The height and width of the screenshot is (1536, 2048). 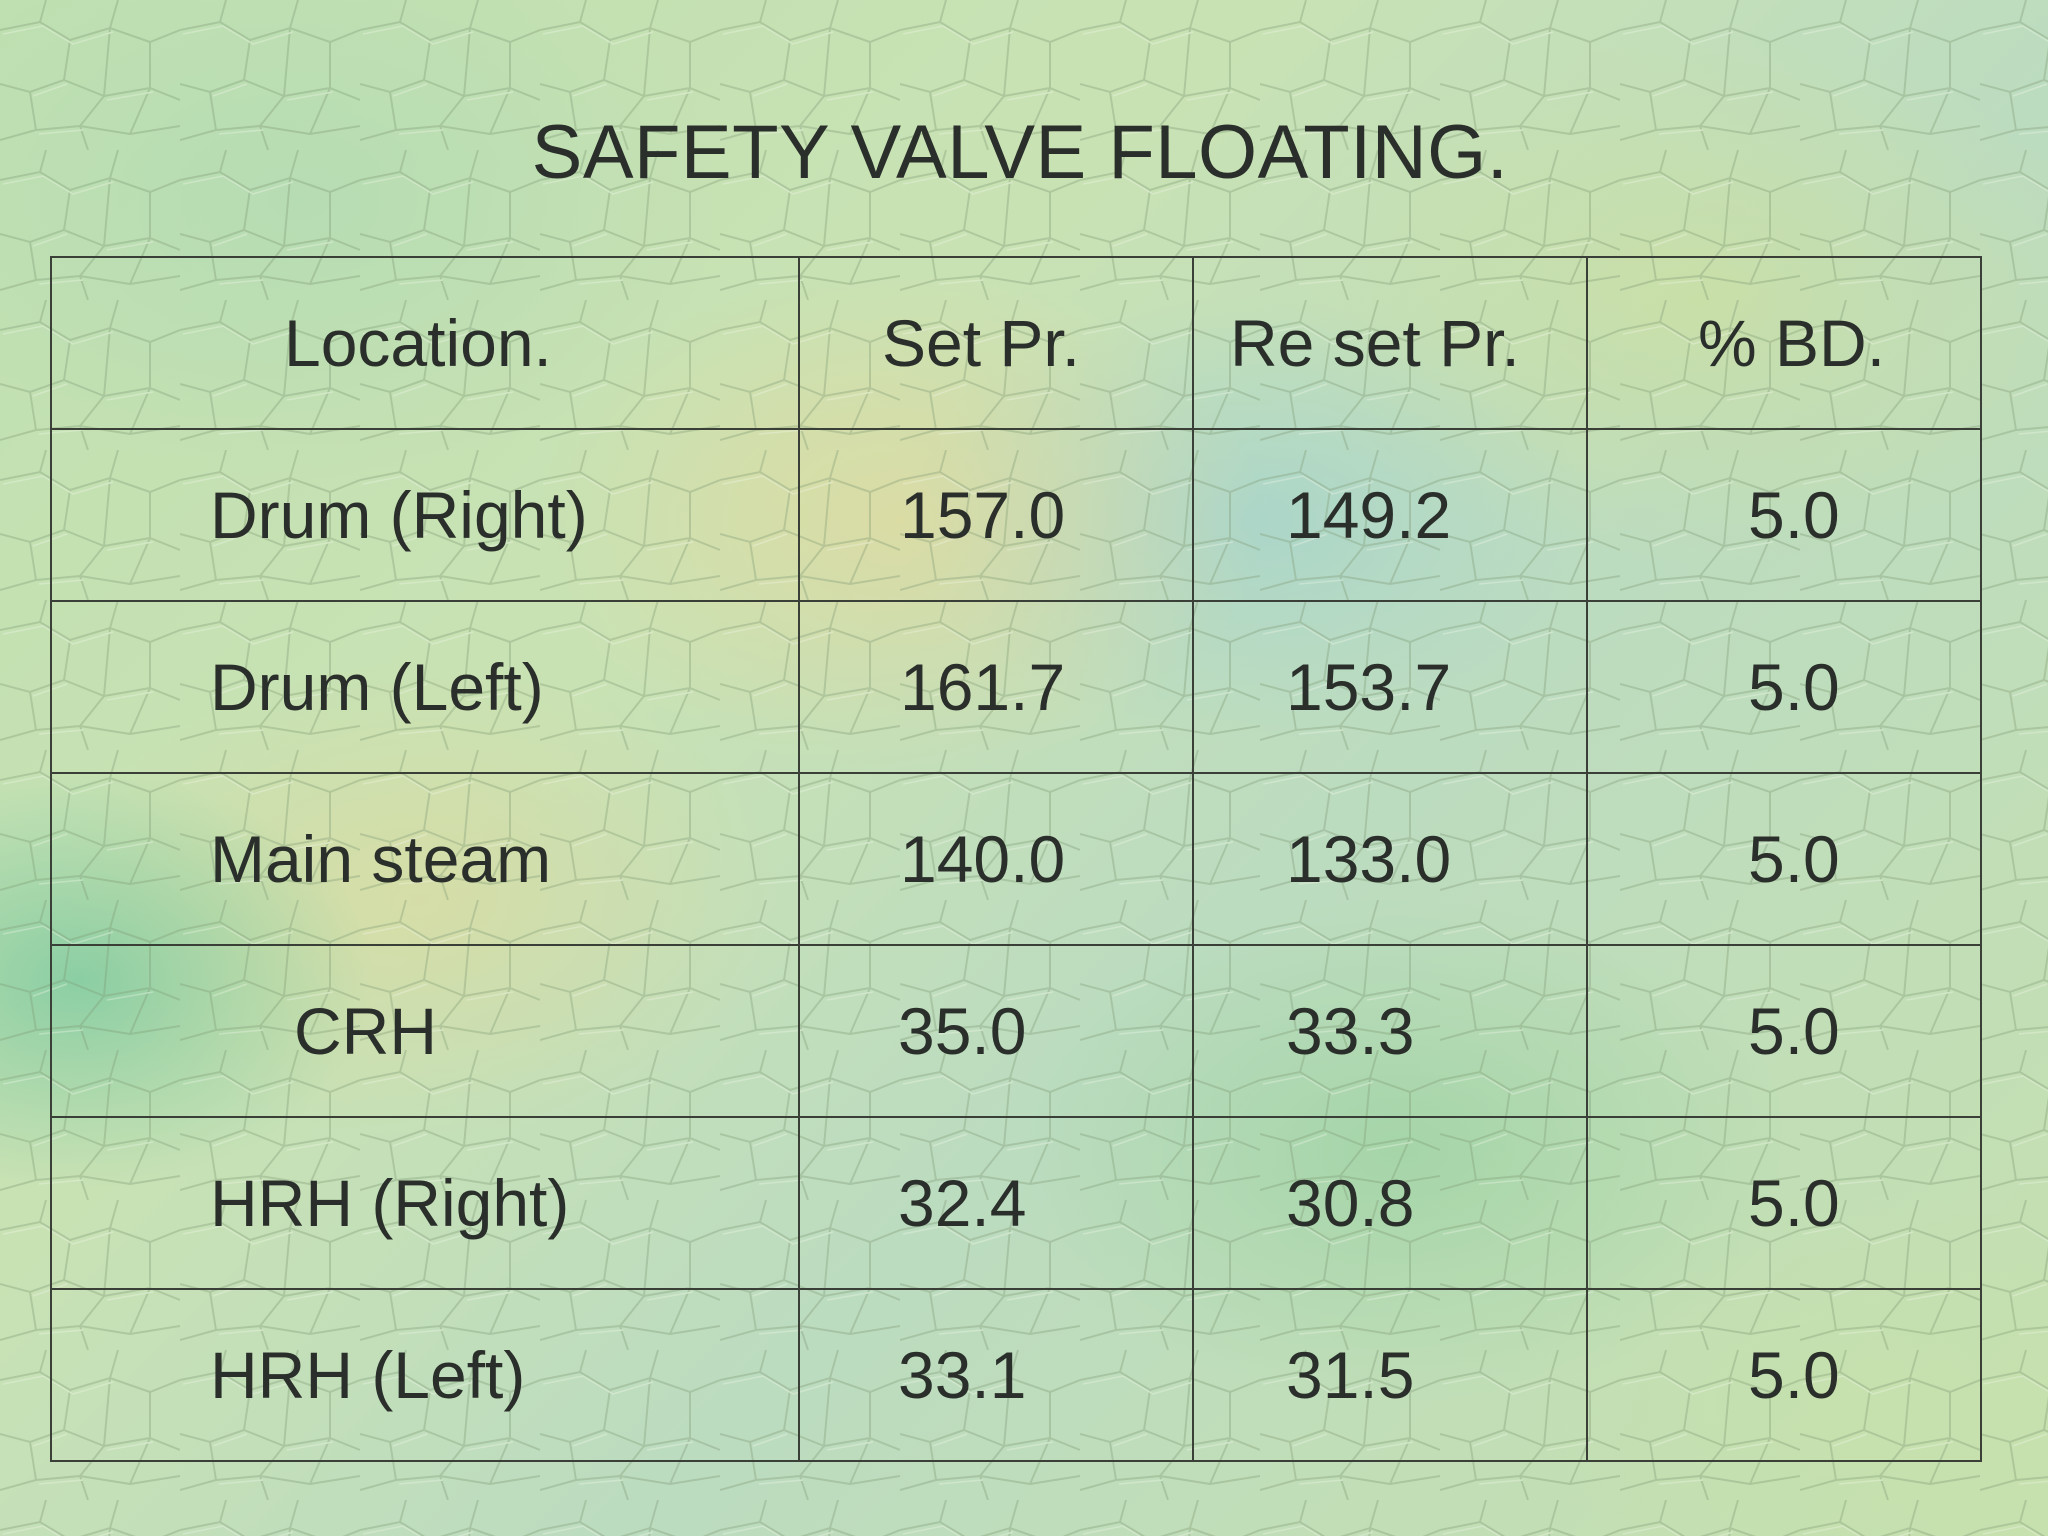 I want to click on table-row: CRH 35.0 33.3 5.0, so click(x=1016, y=1031).